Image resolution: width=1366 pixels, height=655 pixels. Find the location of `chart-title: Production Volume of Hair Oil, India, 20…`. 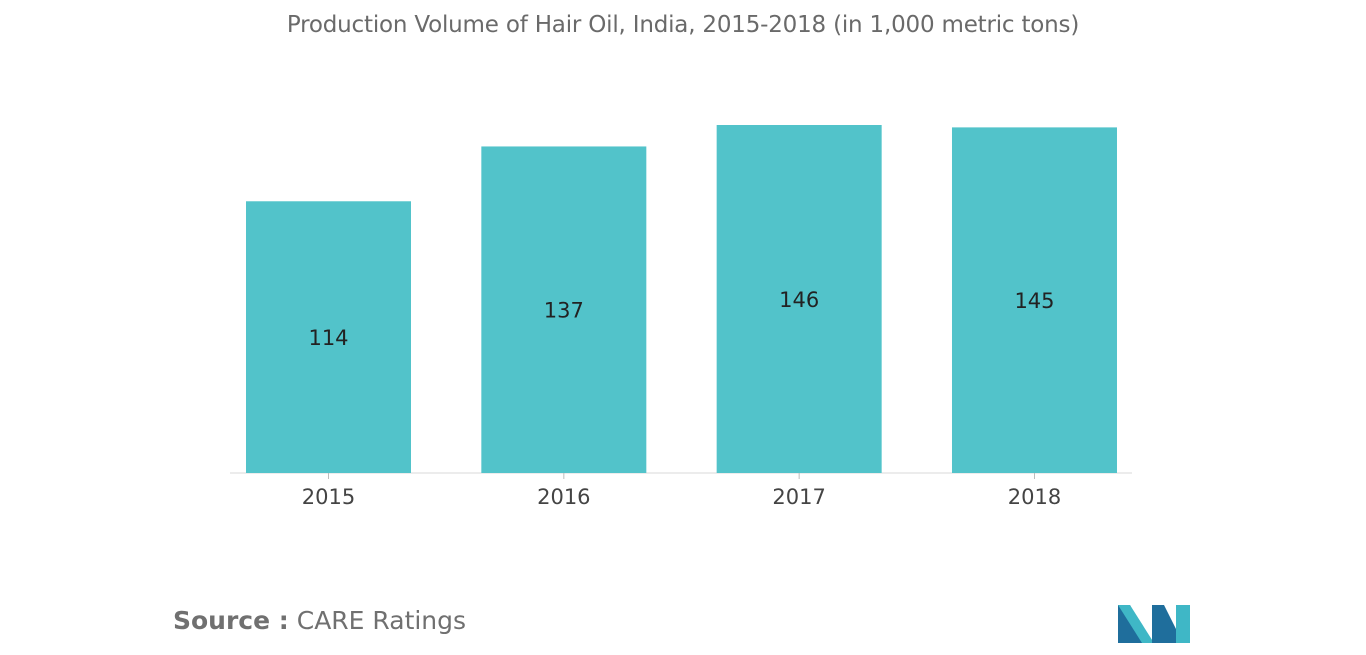

chart-title: Production Volume of Hair Oil, India, 20… is located at coordinates (683, 25).